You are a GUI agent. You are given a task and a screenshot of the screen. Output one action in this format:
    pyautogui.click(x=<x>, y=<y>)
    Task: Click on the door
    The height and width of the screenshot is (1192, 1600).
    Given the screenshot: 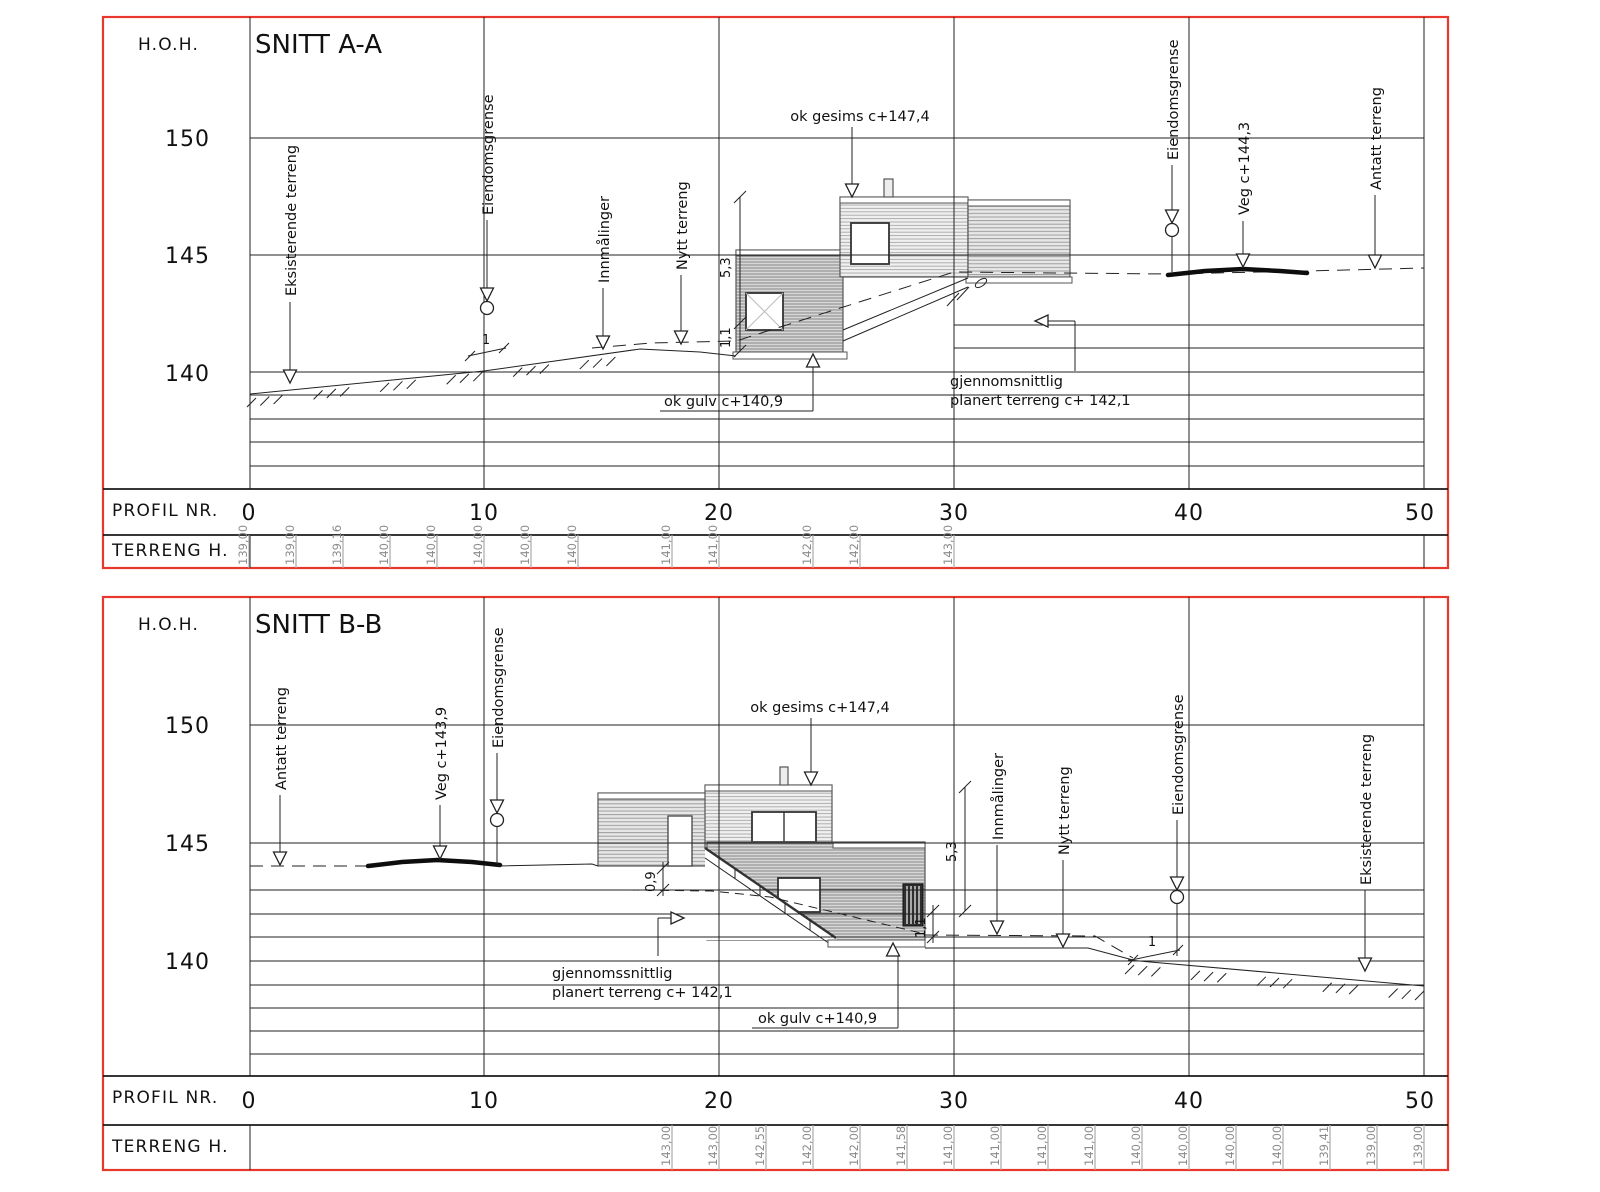 What is the action you would take?
    pyautogui.click(x=680, y=841)
    